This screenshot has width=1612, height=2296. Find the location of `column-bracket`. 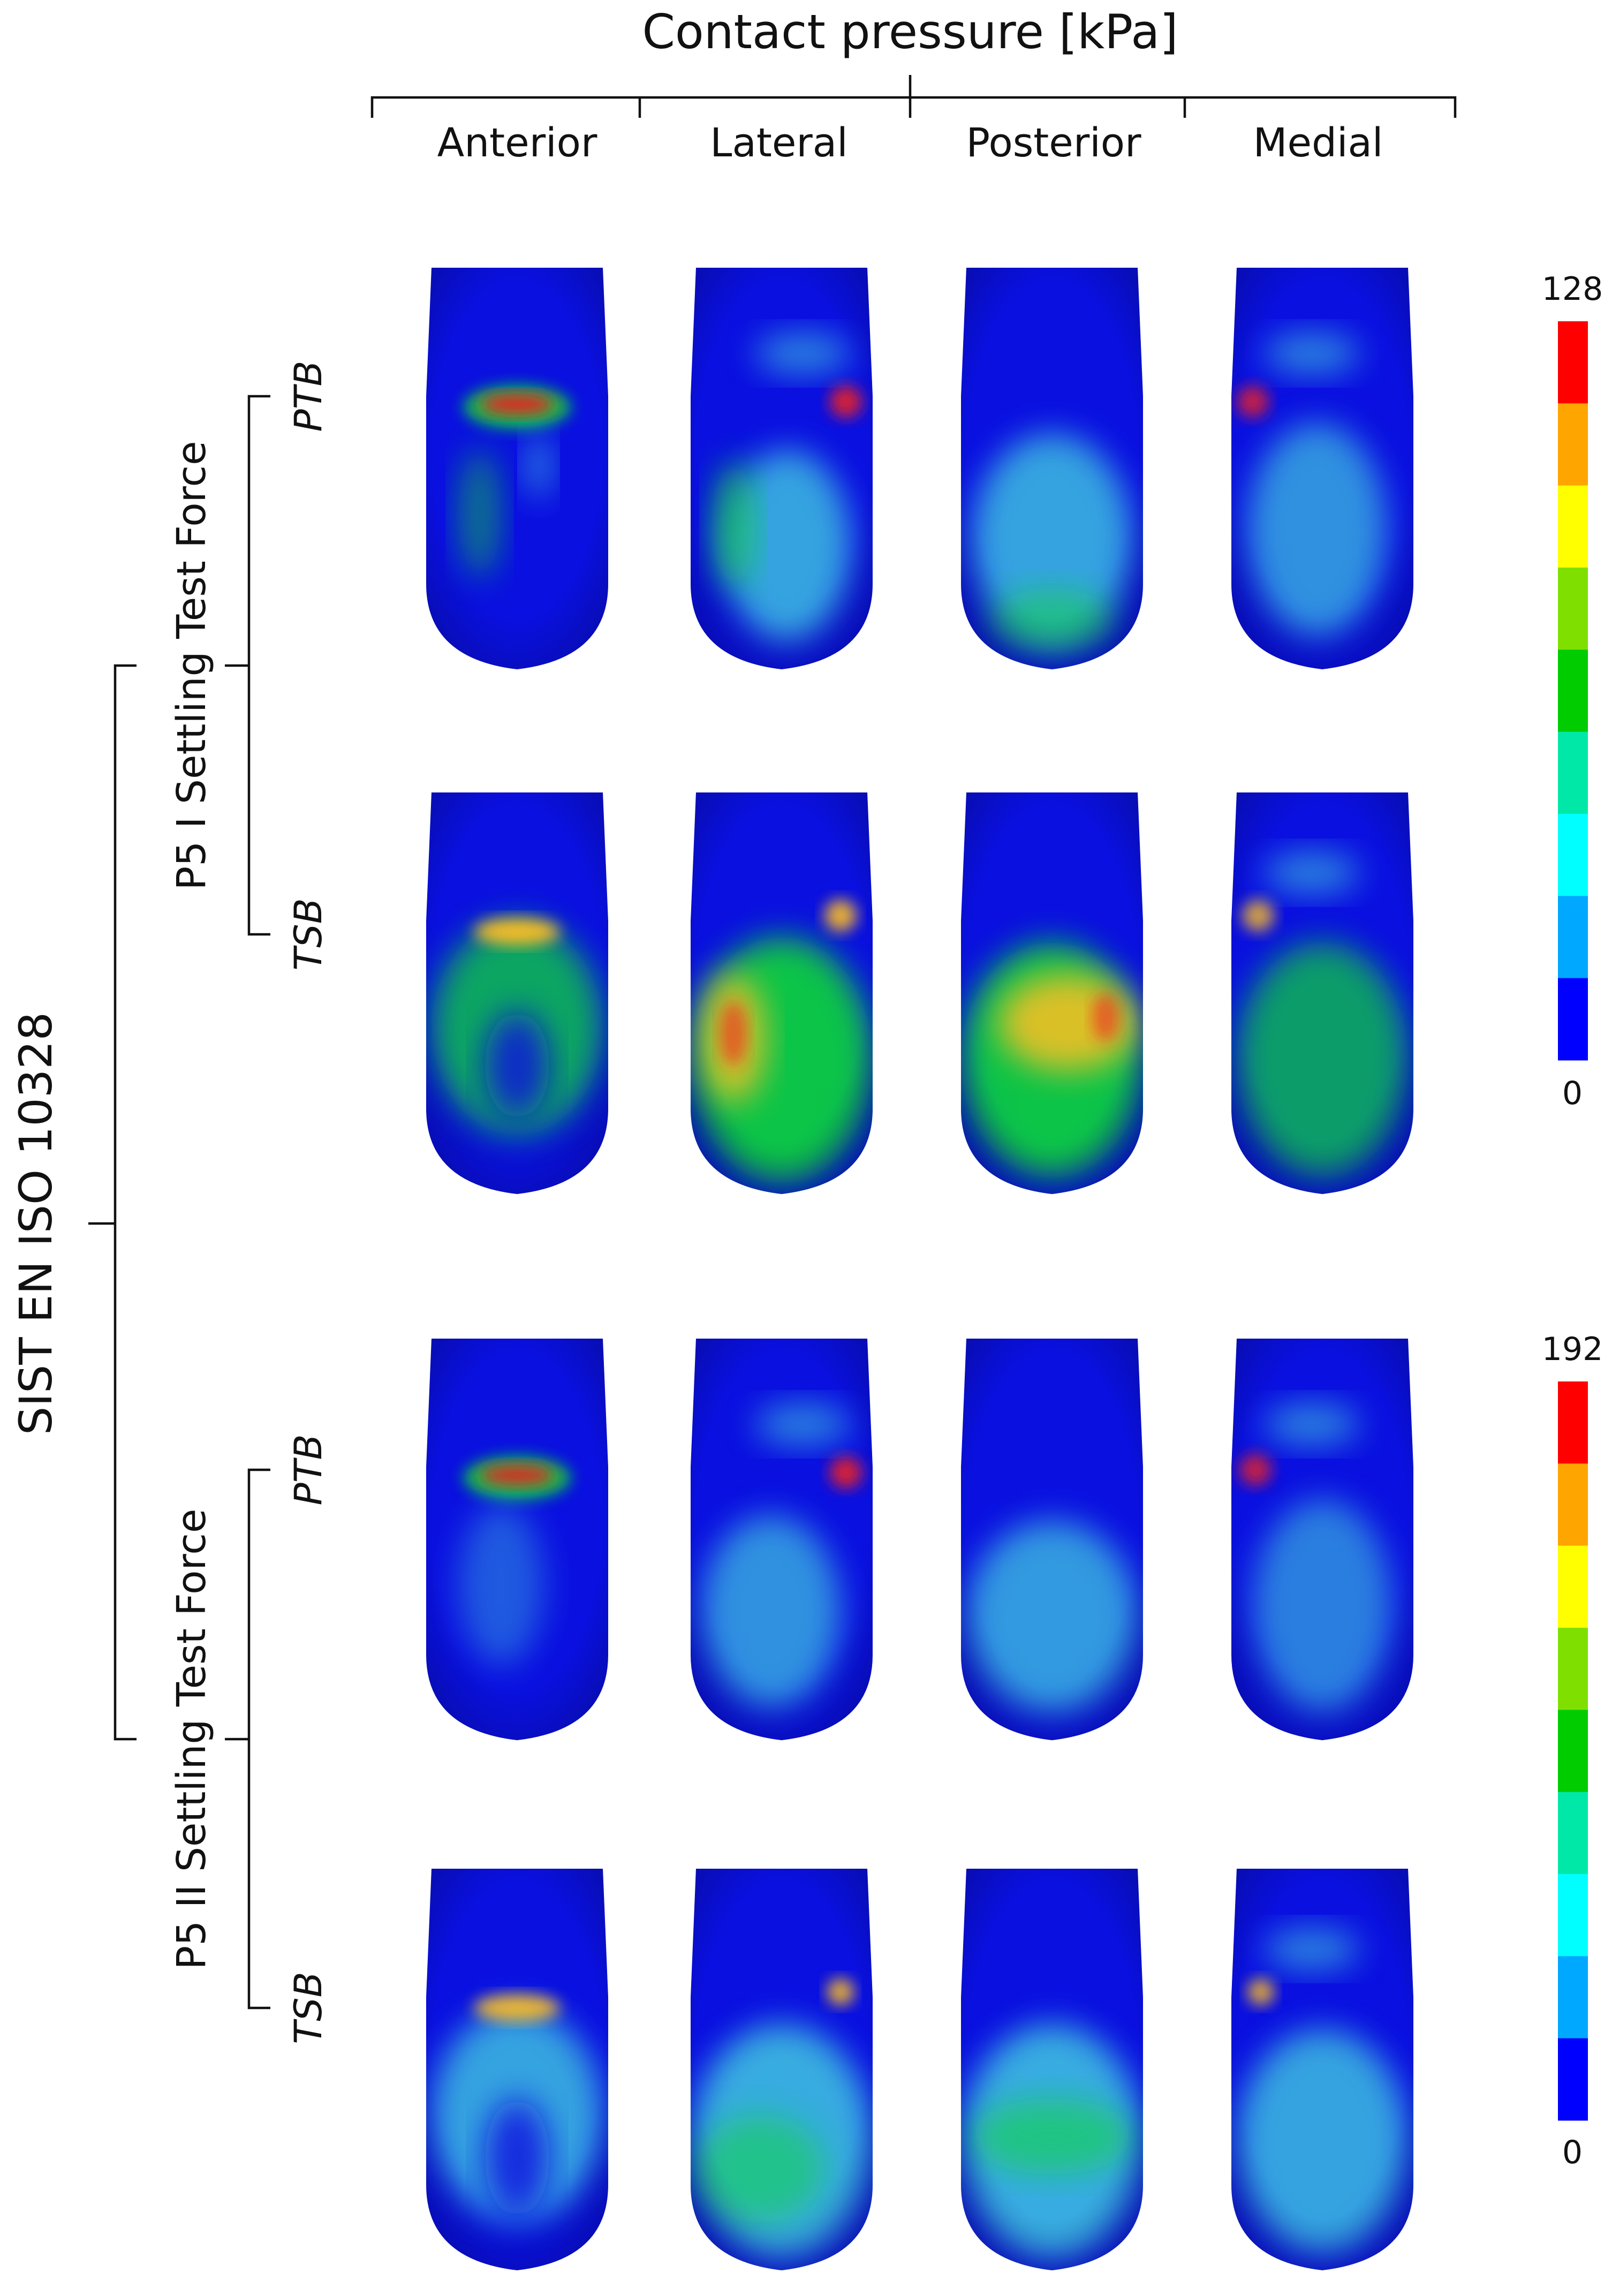

column-bracket is located at coordinates (914, 96).